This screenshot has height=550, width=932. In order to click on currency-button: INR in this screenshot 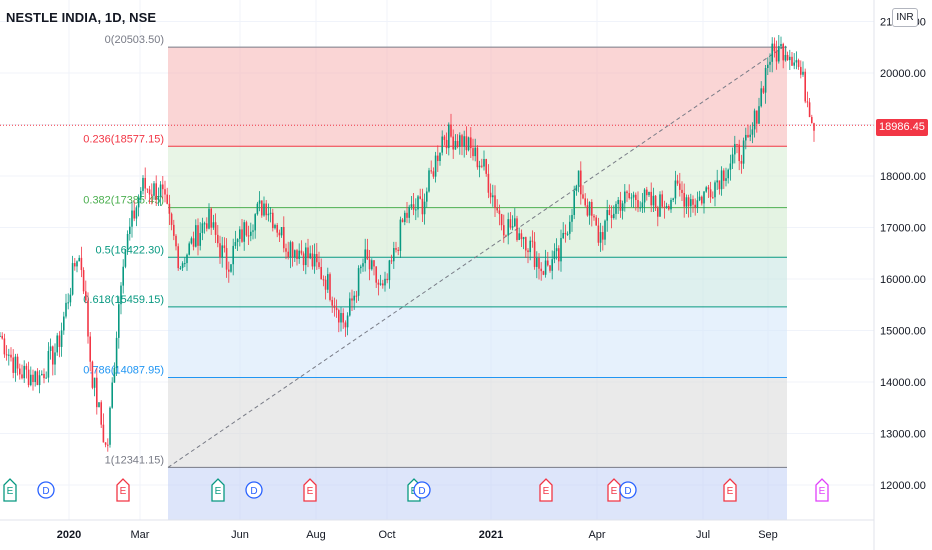, I will do `click(905, 17)`.